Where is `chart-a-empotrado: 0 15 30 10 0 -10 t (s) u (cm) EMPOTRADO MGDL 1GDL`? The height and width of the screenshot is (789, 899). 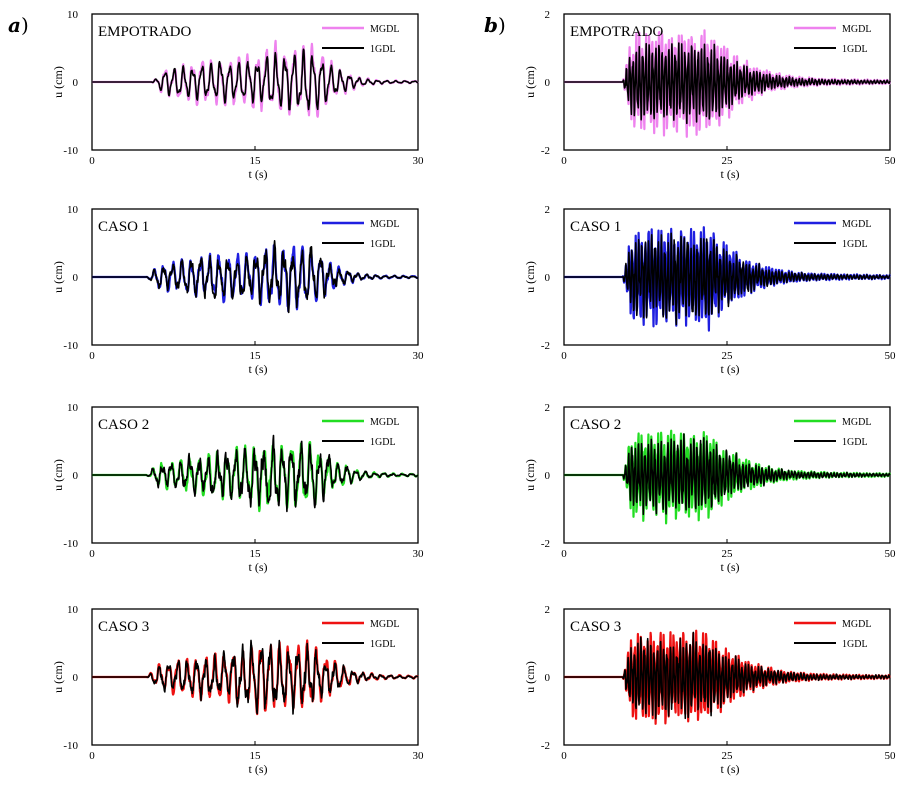 chart-a-empotrado: 0 15 30 10 0 -10 t (s) u (cm) EMPOTRADO MGDL 1GDL is located at coordinates (237, 95).